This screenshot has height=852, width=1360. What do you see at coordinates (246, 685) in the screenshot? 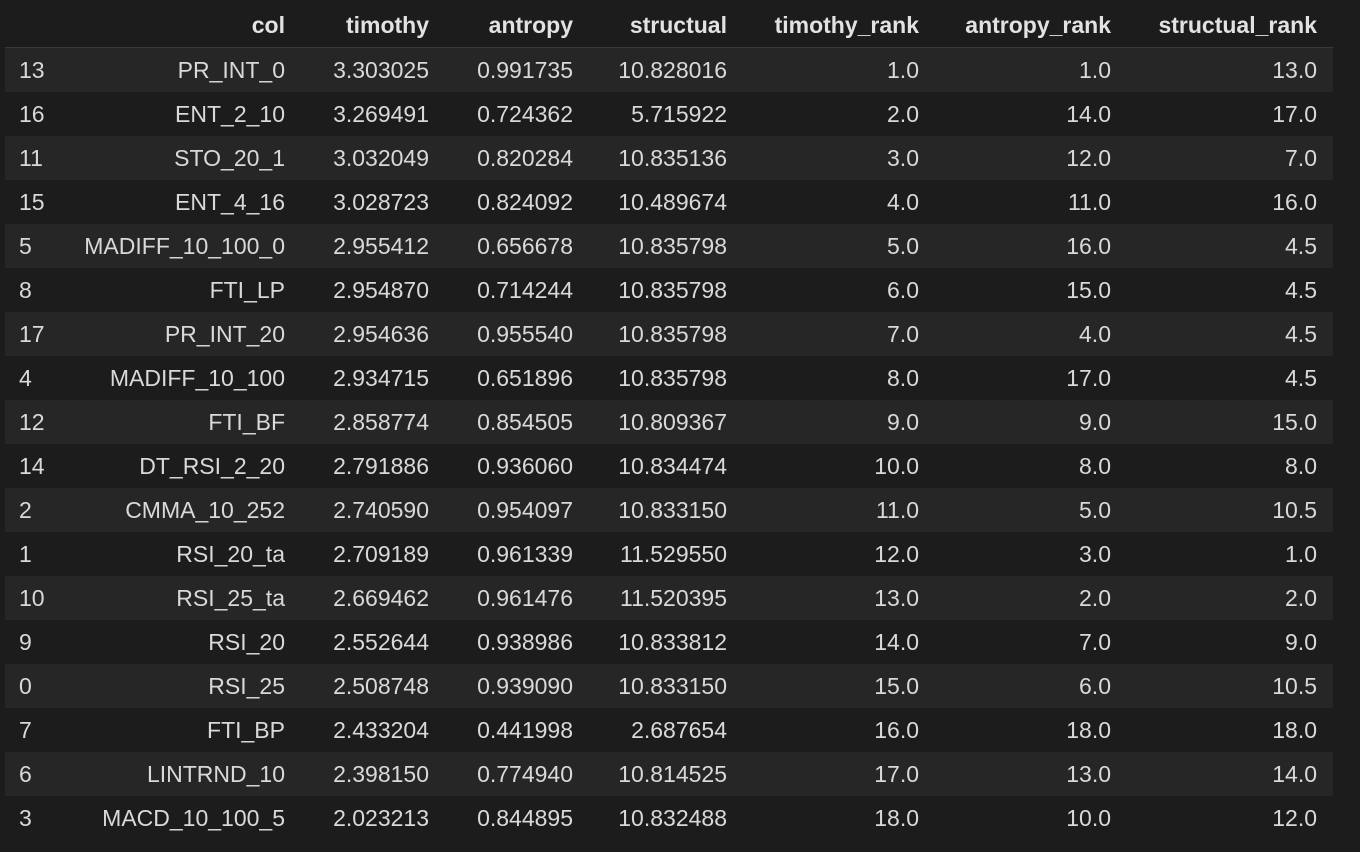
I see `cell-col: RSI_25` at bounding box center [246, 685].